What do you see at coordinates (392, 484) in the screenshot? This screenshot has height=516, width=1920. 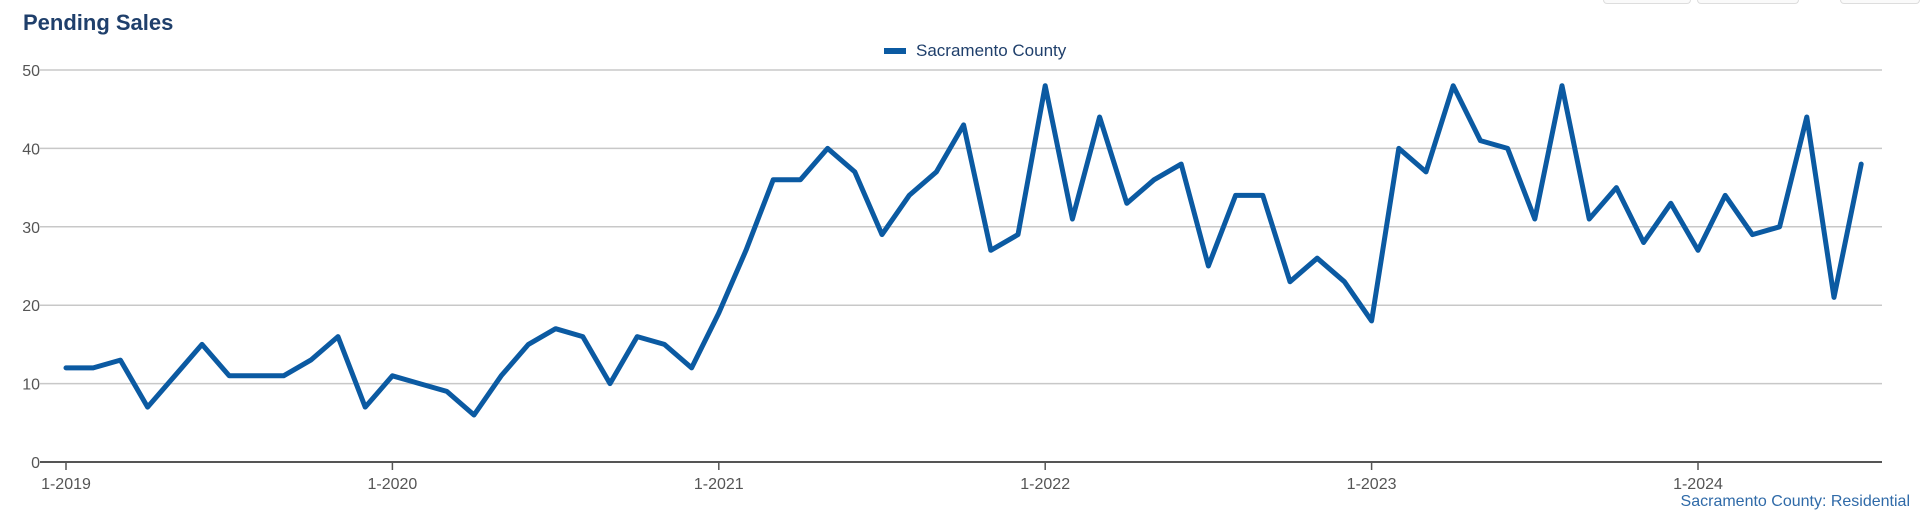 I see `x-tick-label: 1-2020` at bounding box center [392, 484].